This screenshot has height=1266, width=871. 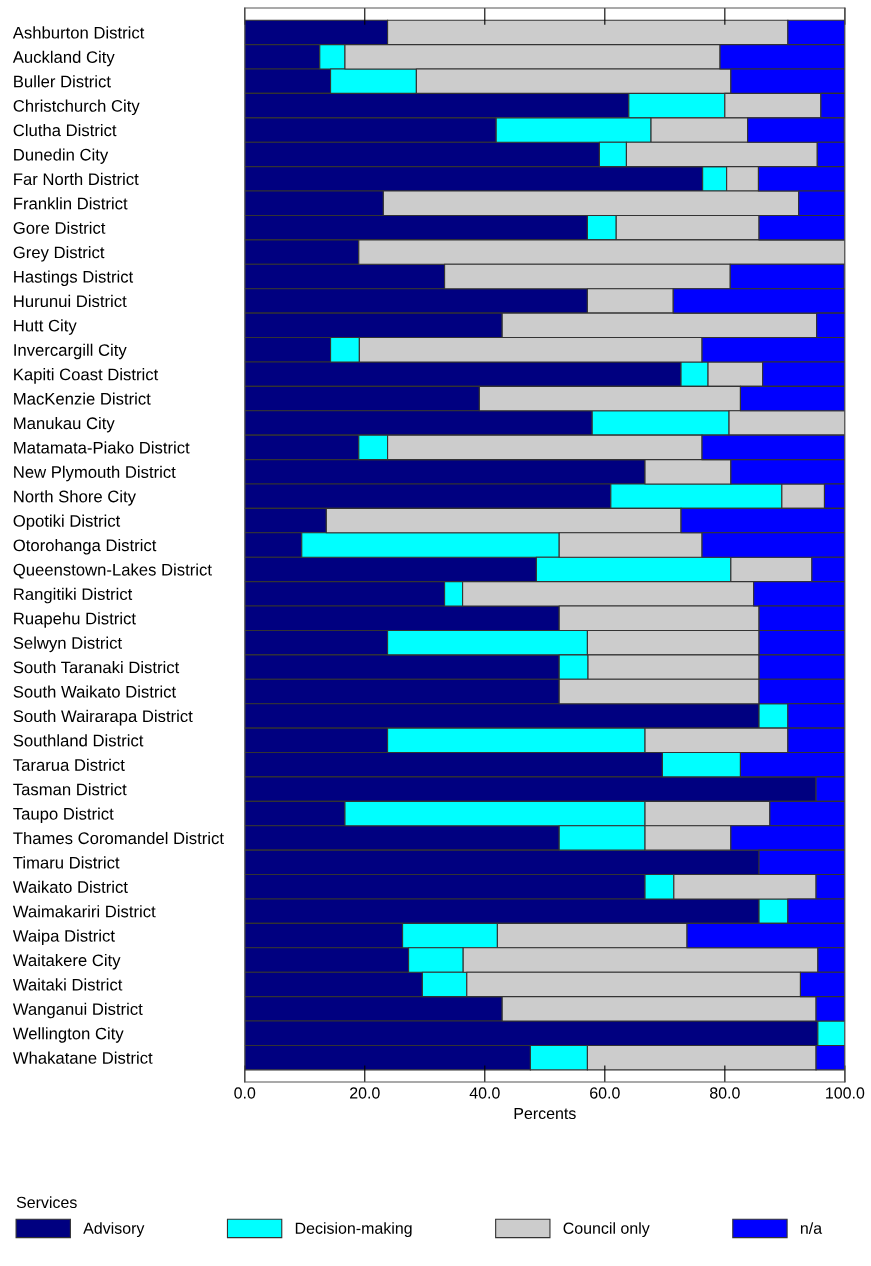 I want to click on x-tick-label: 0.0, so click(x=245, y=1093).